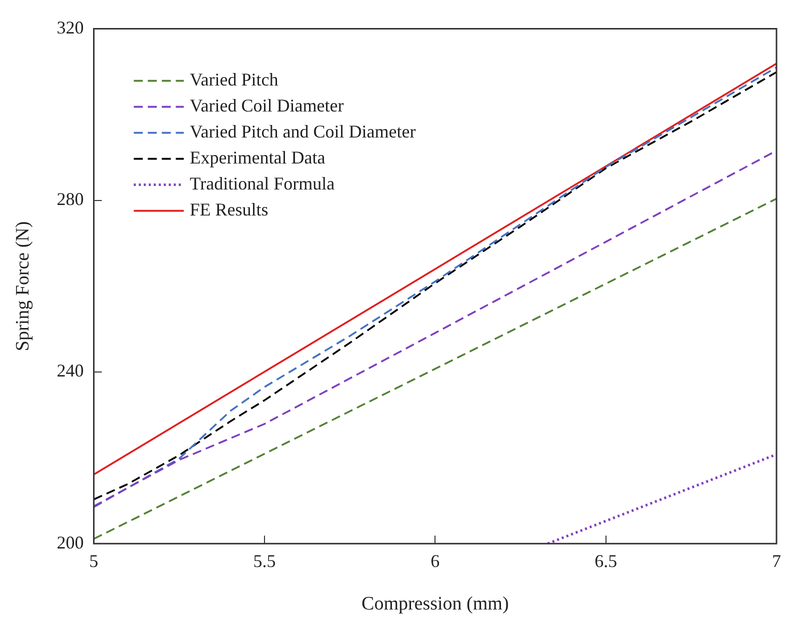  Describe the element at coordinates (606, 561) in the screenshot. I see `x-tick-label: 6.5` at that location.